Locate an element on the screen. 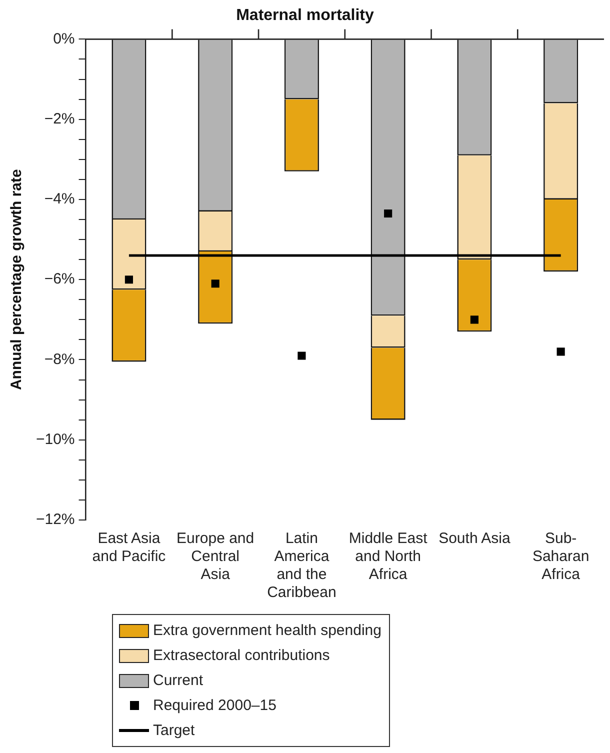  x-tick-label: Europe and Central Asia is located at coordinates (215, 557).